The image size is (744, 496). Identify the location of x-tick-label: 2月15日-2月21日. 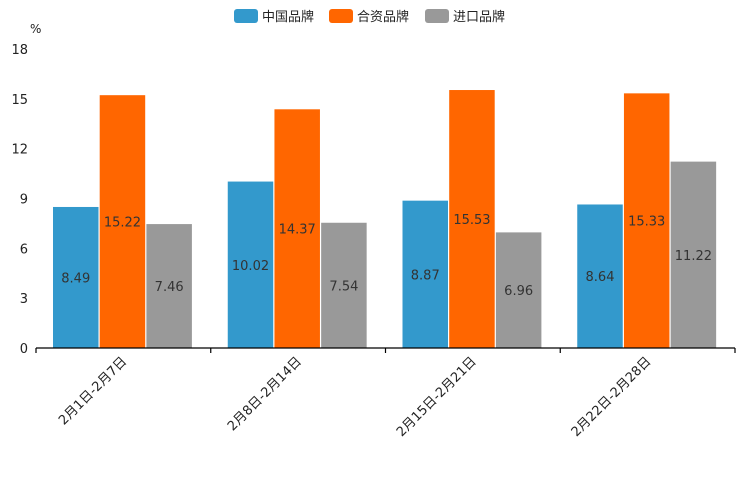
(437, 397).